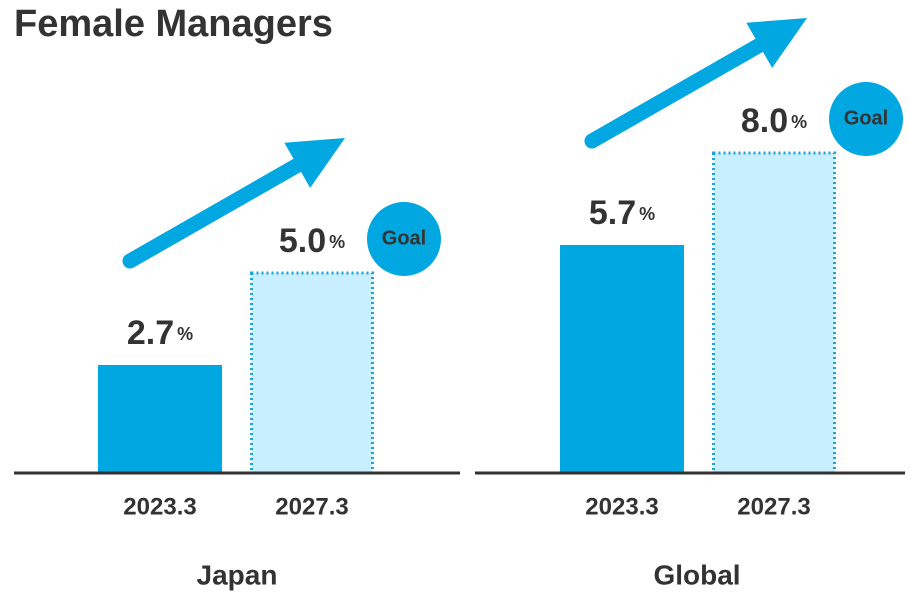  What do you see at coordinates (312, 241) in the screenshot?
I see `value-label: 5.0%` at bounding box center [312, 241].